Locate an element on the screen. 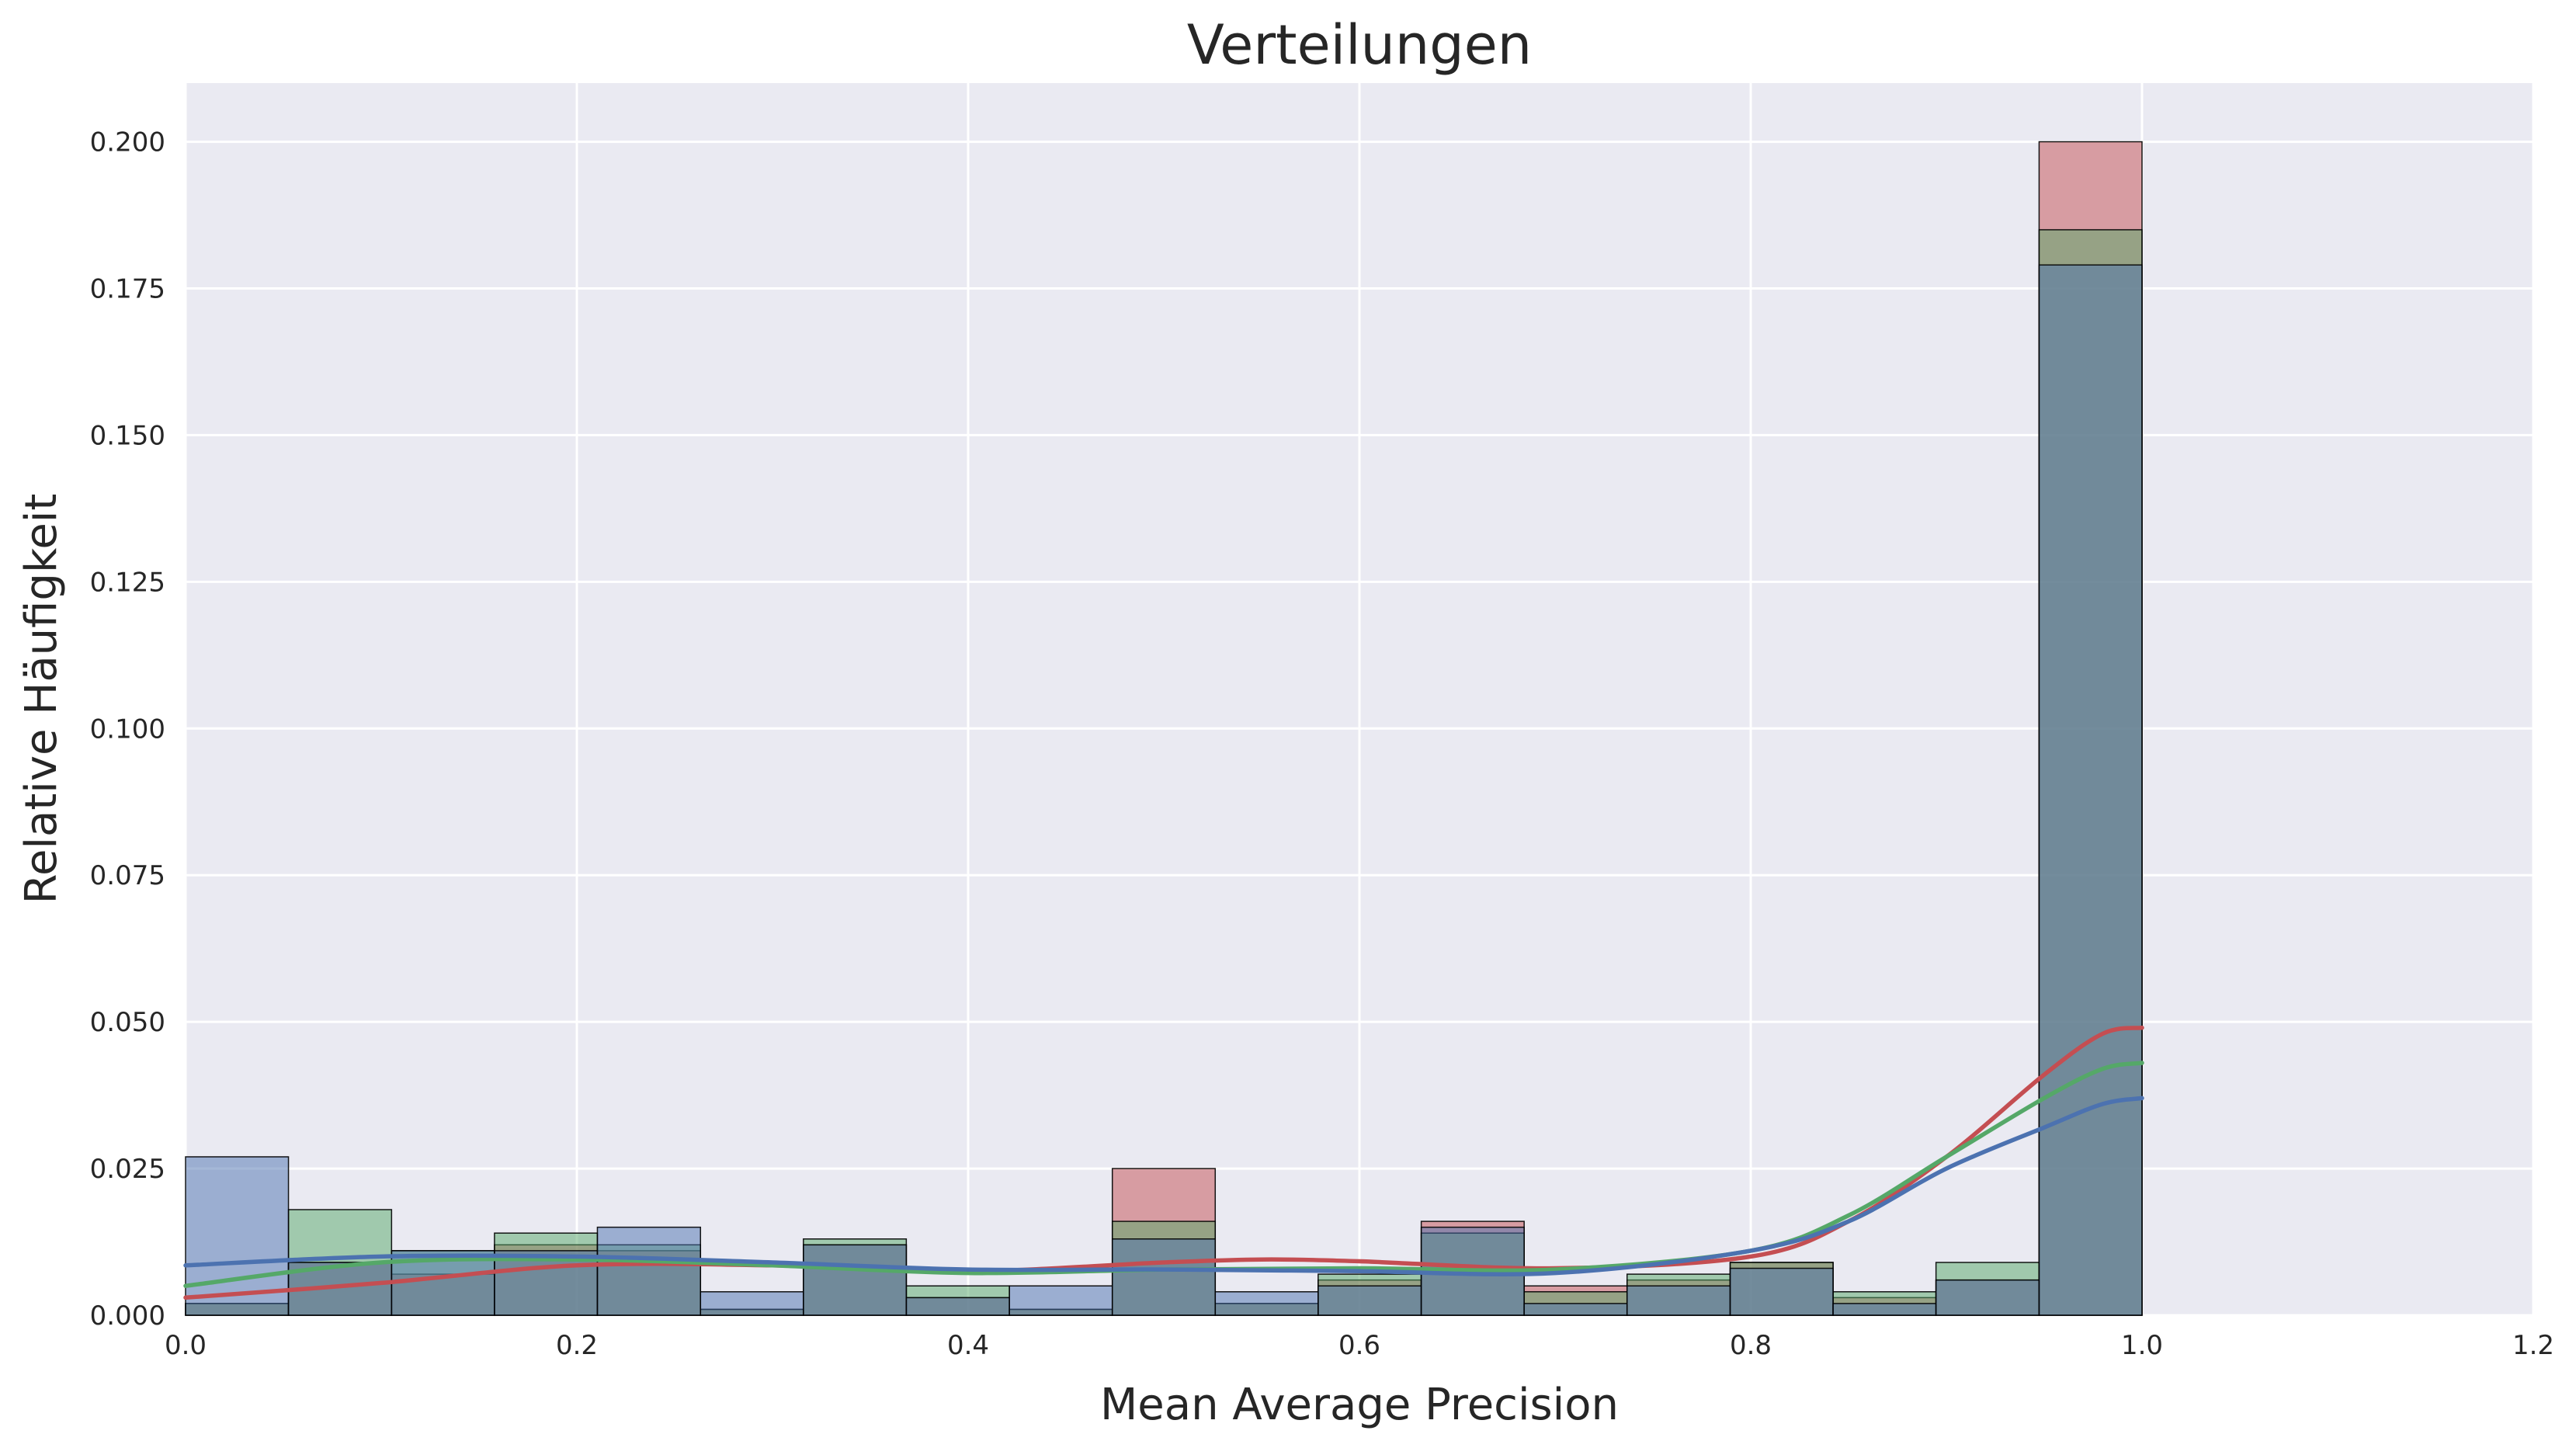 This screenshot has height=1448, width=2576. y-tick-label: 0.175 is located at coordinates (127, 289).